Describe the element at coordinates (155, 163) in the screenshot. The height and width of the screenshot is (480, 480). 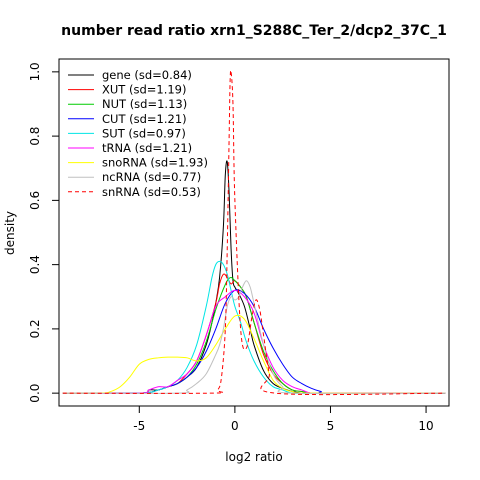
I see `legend-label-6: snoRNA (sd=1.93)` at that location.